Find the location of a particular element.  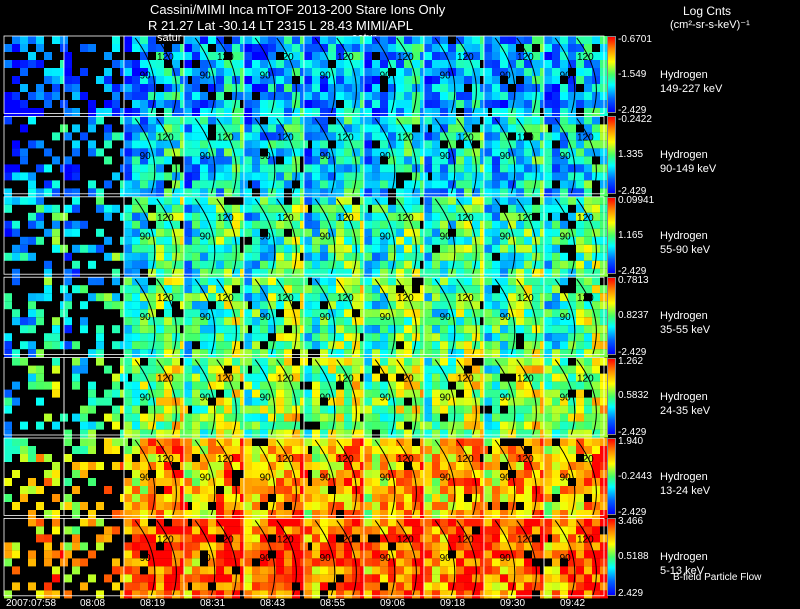

contour-label: 90 is located at coordinates (566, 76).